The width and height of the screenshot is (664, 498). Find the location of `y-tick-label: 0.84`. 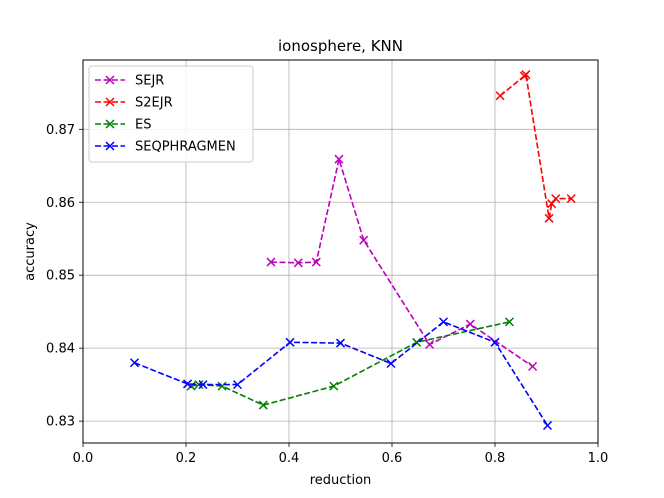

y-tick-label: 0.84 is located at coordinates (60, 349).